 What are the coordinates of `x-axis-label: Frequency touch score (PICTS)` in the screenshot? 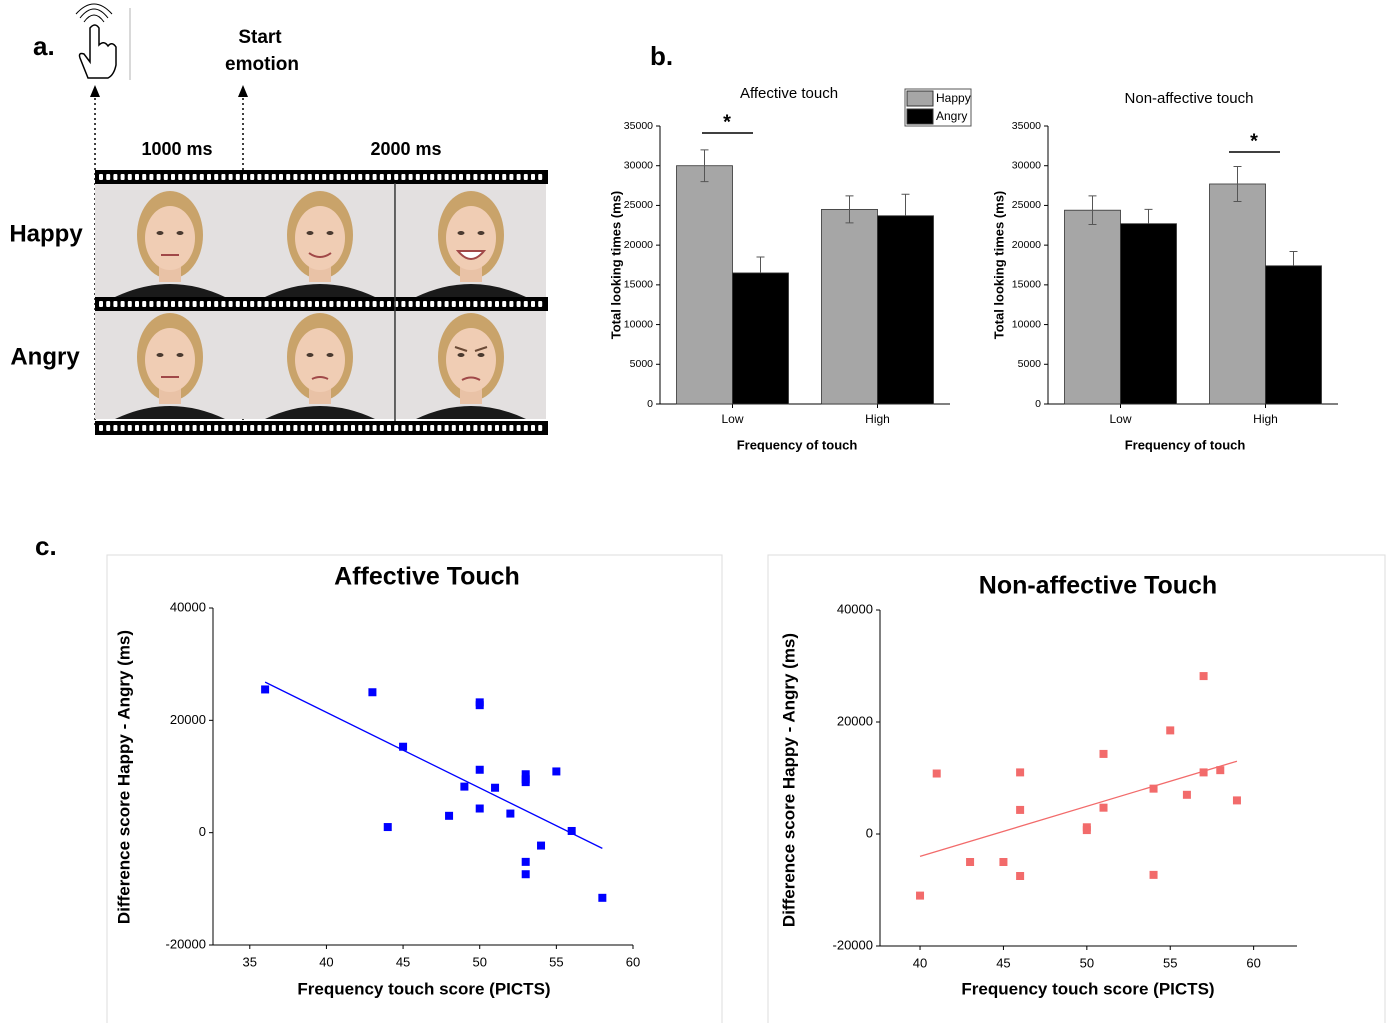 It's located at (1087, 988).